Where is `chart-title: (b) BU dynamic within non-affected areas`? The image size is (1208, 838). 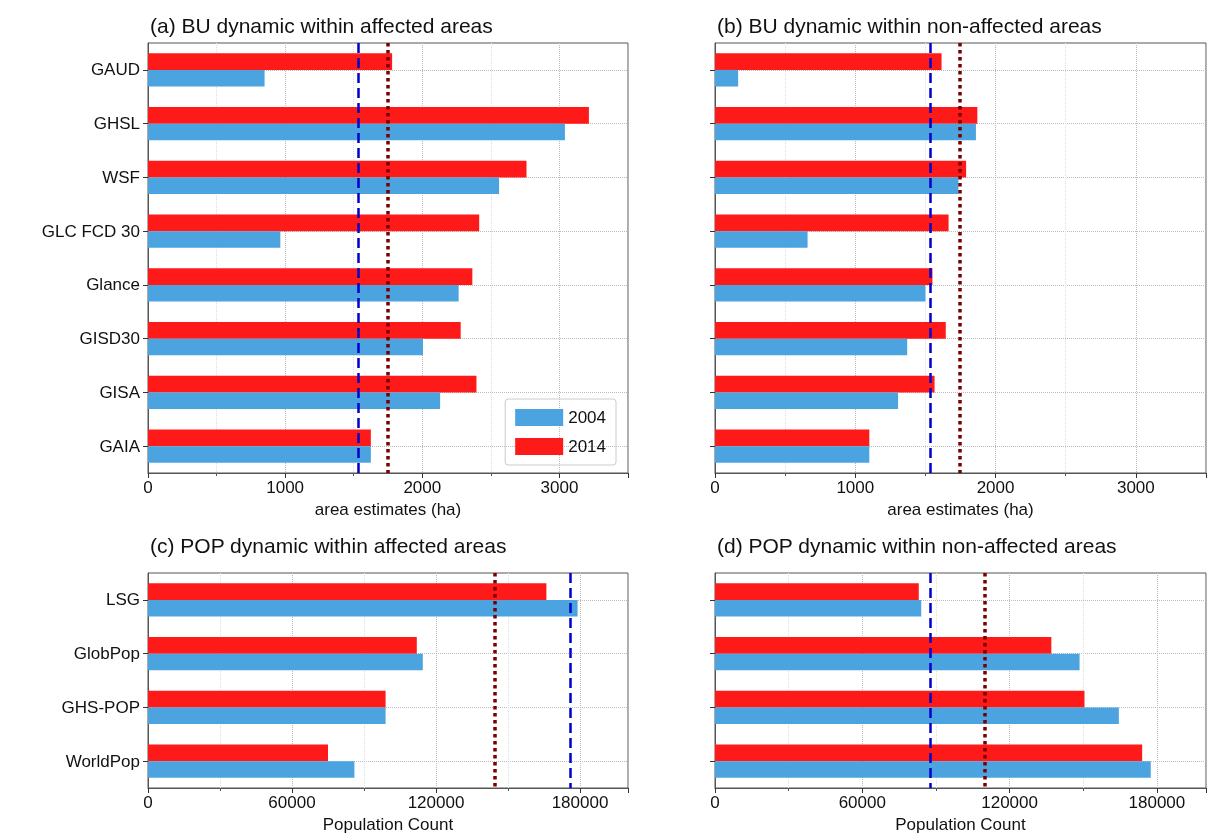 chart-title: (b) BU dynamic within non-affected areas is located at coordinates (909, 25).